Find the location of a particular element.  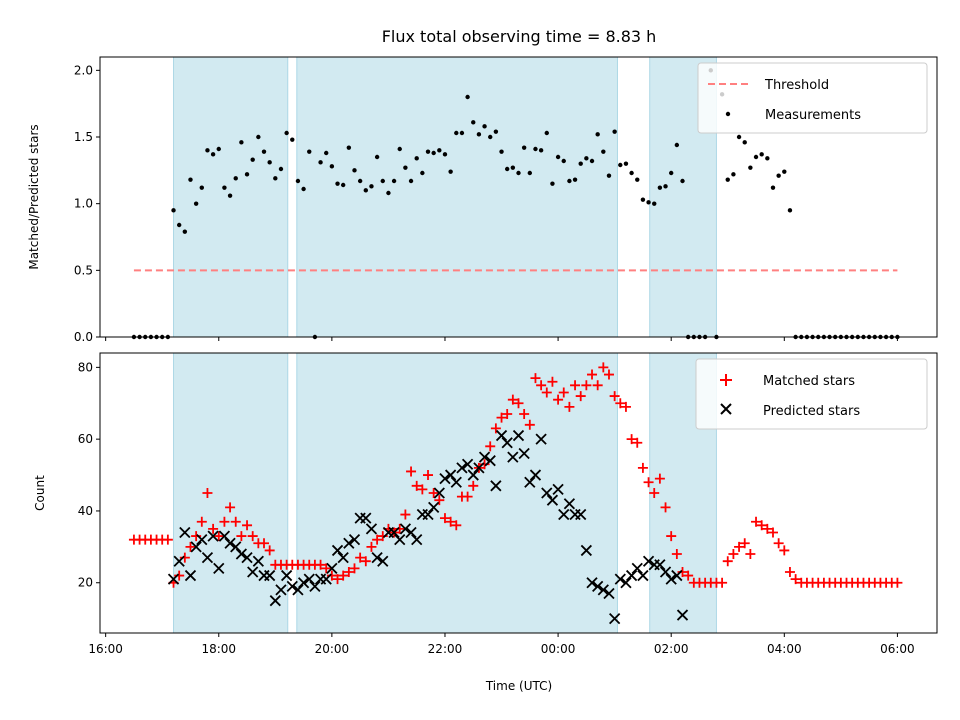

bottom-shaded-span is located at coordinates (457, 493).